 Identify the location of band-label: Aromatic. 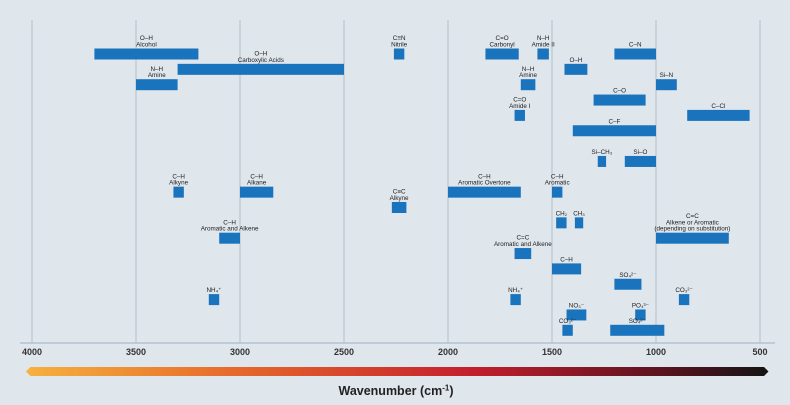
(557, 183).